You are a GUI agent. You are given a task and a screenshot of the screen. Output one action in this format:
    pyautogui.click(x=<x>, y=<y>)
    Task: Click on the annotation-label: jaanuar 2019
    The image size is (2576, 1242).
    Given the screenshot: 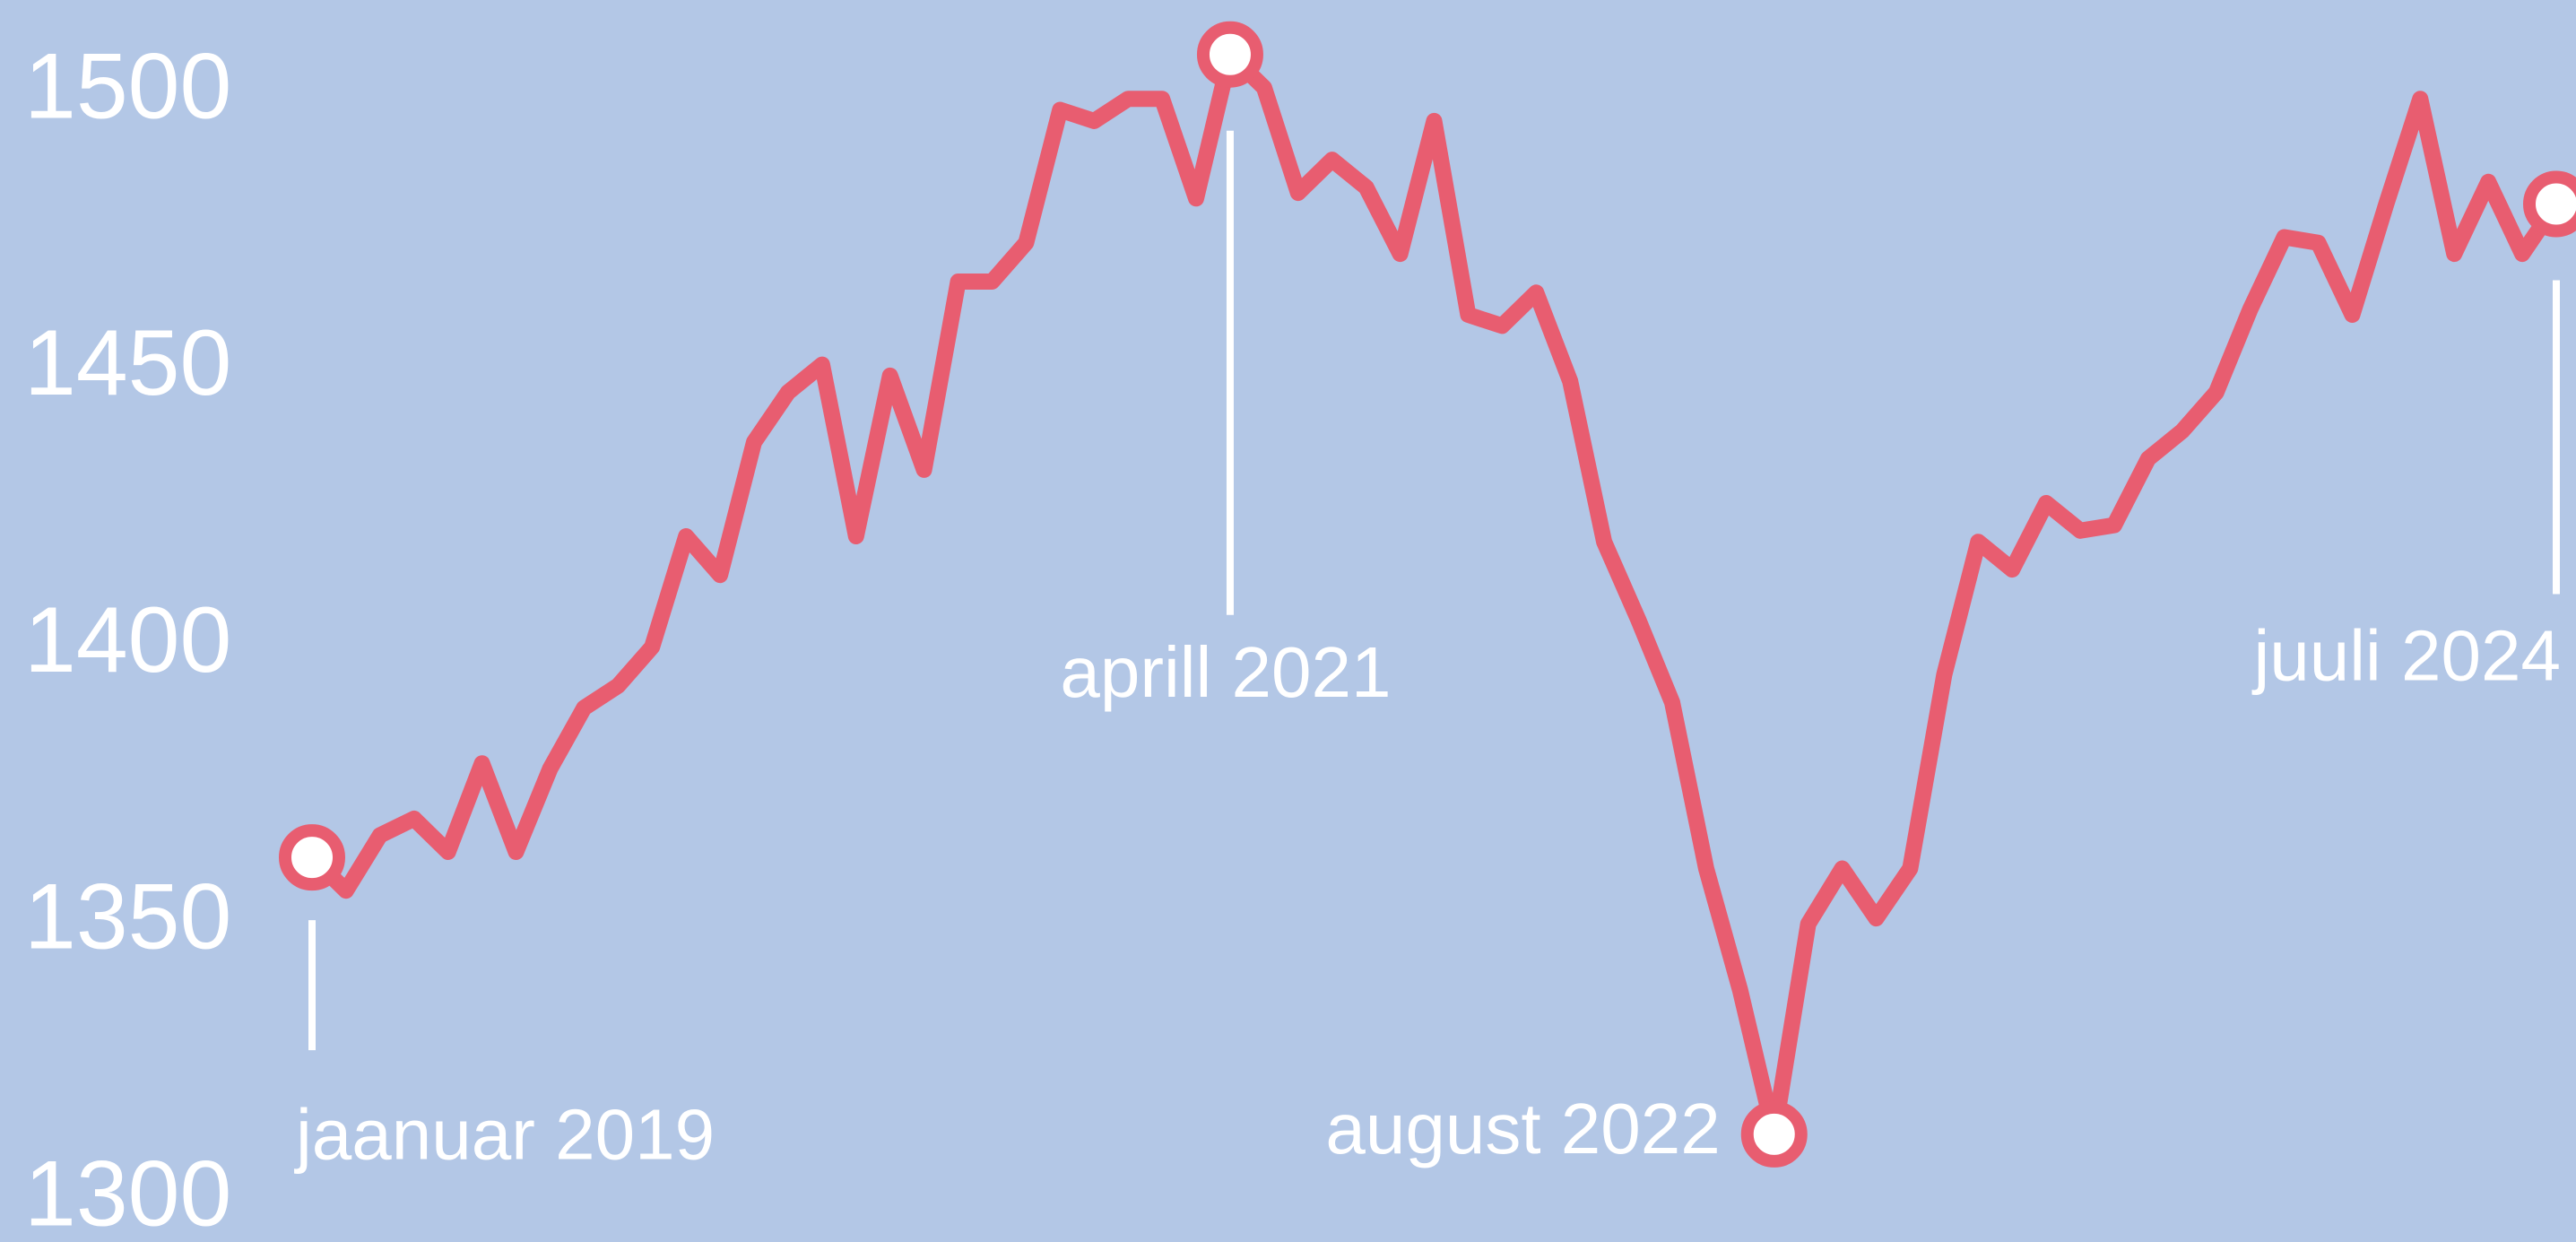 What is the action you would take?
    pyautogui.click(x=505, y=1134)
    